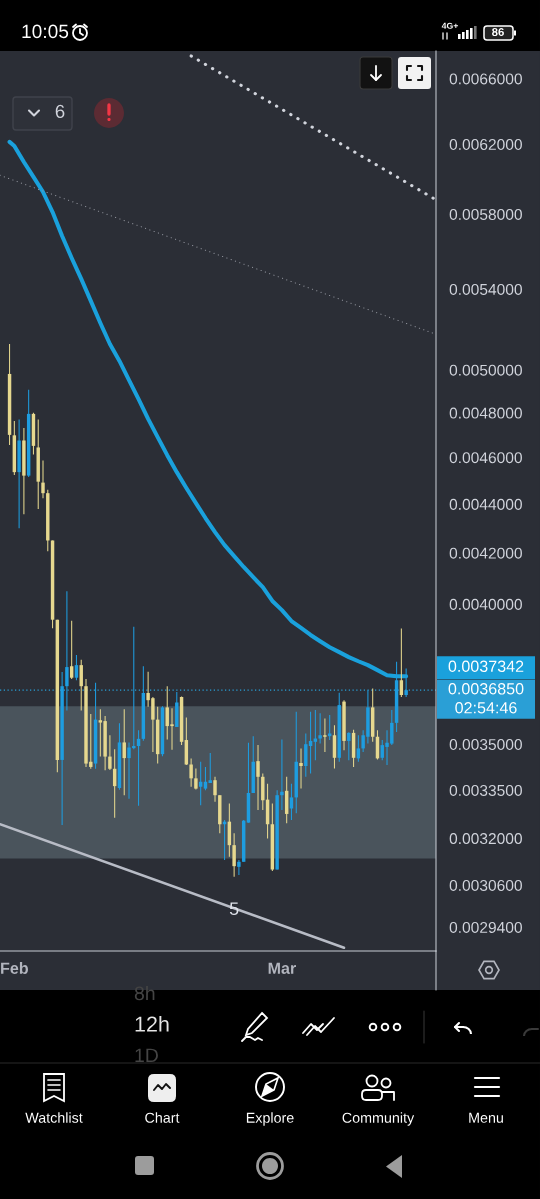 Image resolution: width=540 pixels, height=1199 pixels. I want to click on y-tick-label: 0.0062000, so click(485, 145).